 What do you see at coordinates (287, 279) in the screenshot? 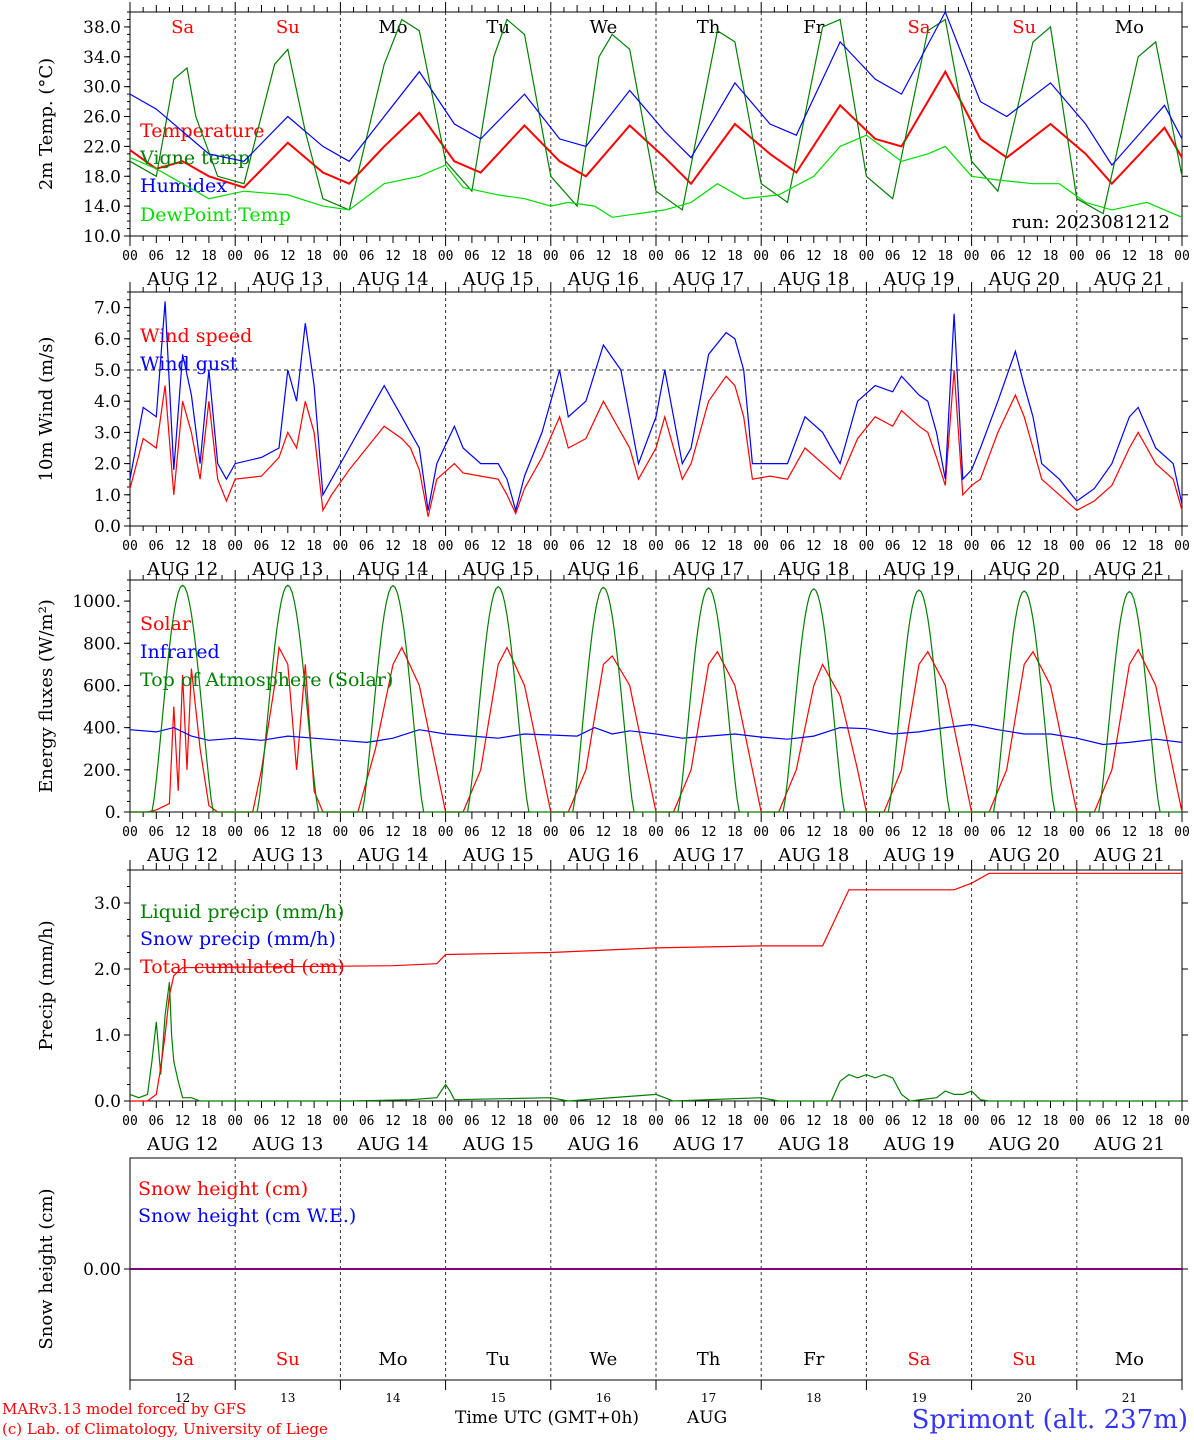
I see `date-label: AUG 13` at bounding box center [287, 279].